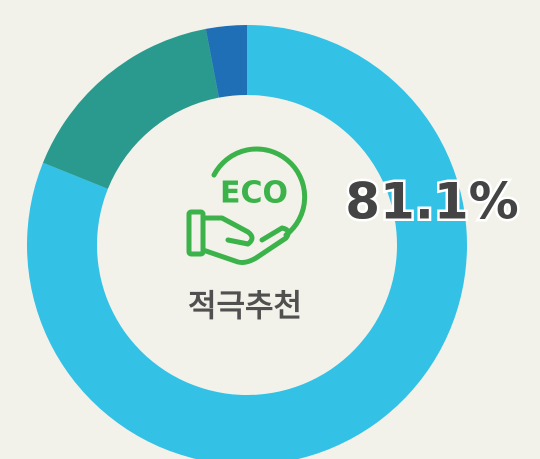  I want to click on center-label: 적극추천, so click(245, 307).